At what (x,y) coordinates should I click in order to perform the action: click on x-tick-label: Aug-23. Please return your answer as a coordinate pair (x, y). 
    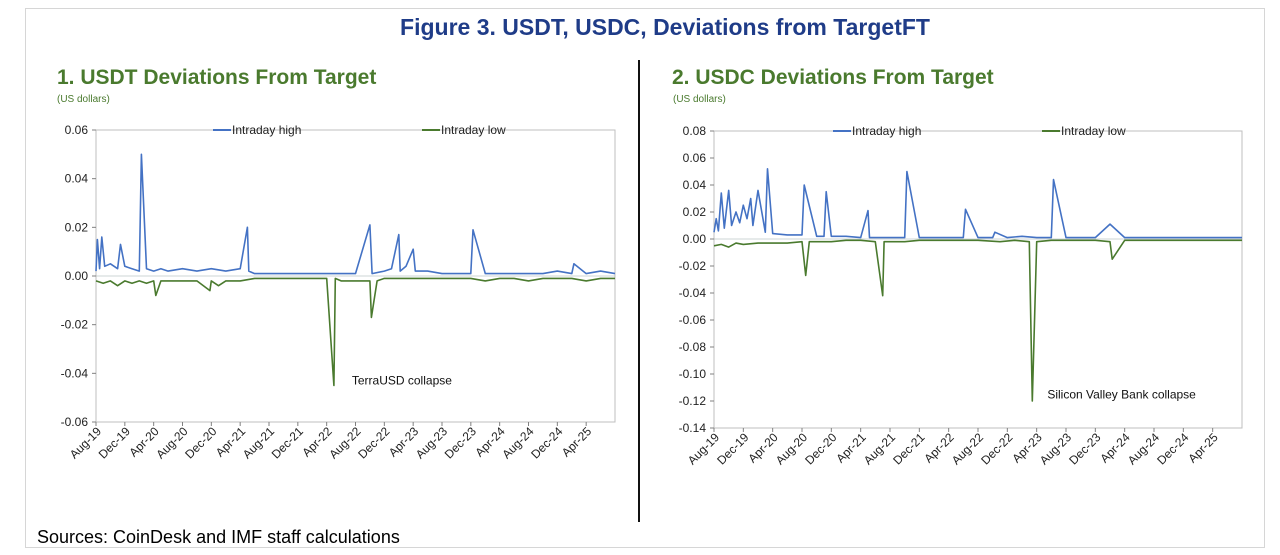
    Looking at the image, I should click on (1055, 448).